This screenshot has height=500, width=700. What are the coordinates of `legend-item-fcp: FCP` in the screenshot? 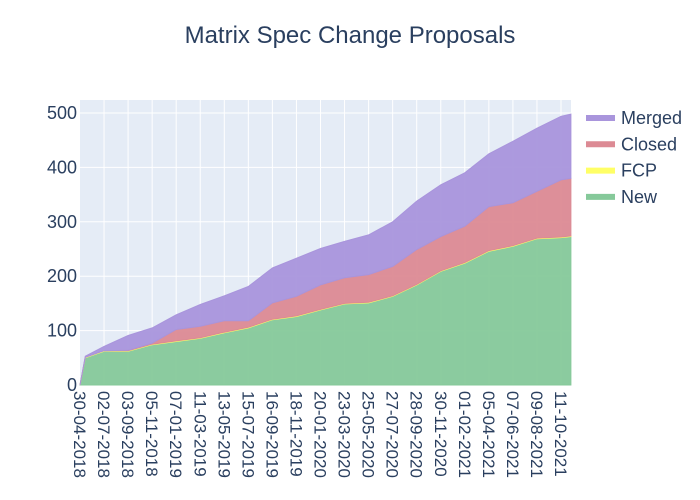 It's located at (621, 171).